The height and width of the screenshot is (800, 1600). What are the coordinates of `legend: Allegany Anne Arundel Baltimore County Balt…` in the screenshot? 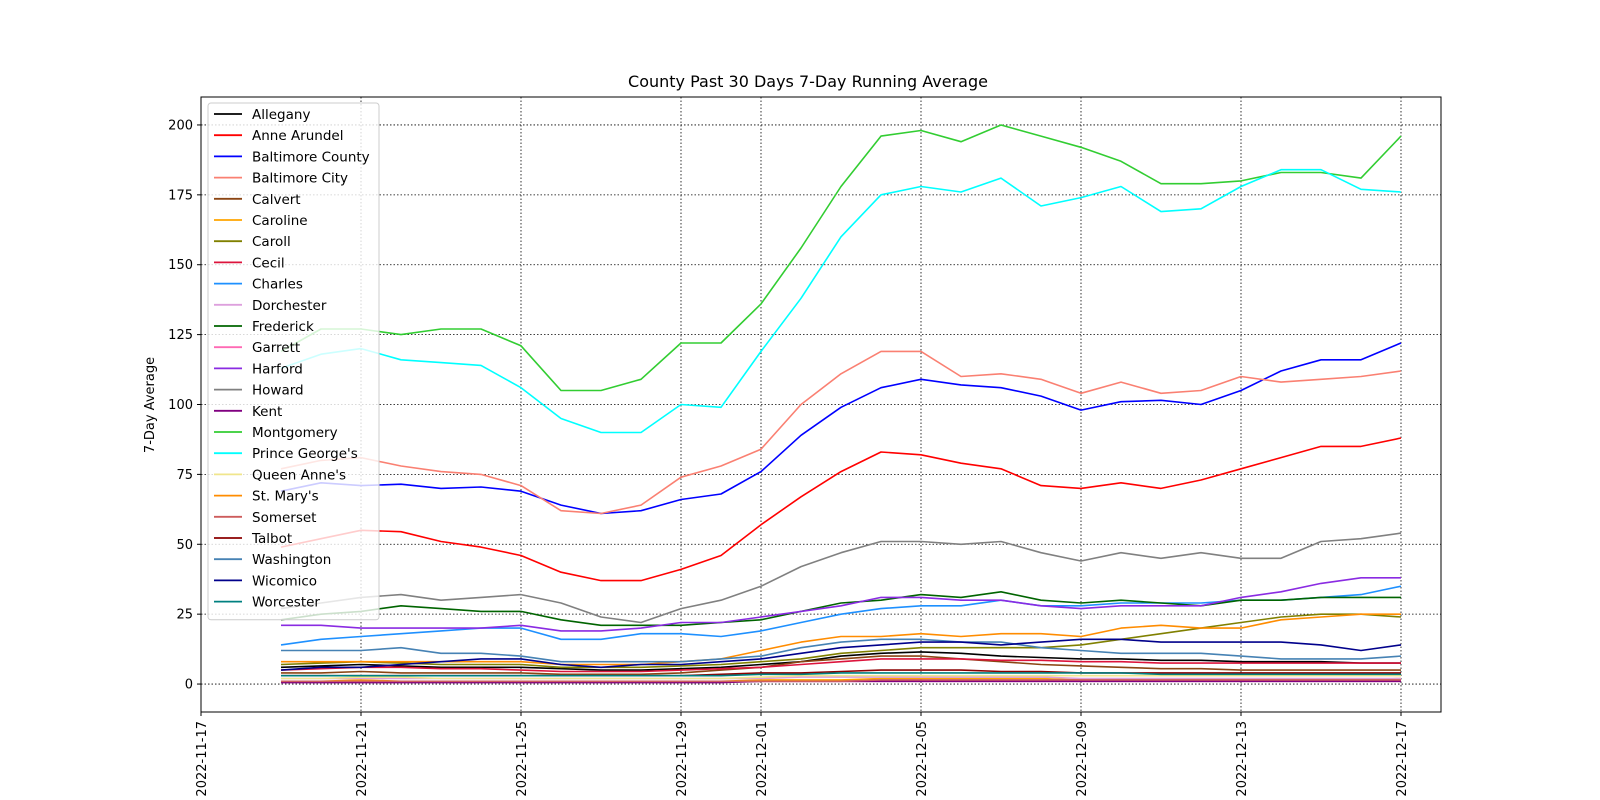 It's located at (293, 361).